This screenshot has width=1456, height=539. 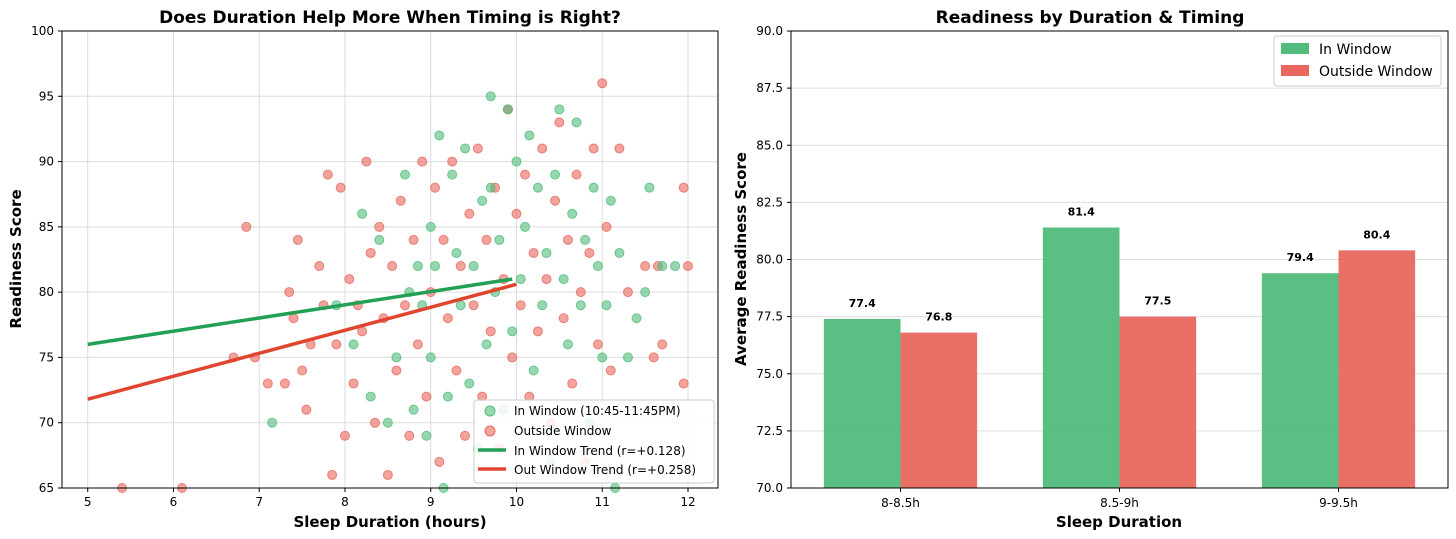 What do you see at coordinates (769, 488) in the screenshot?
I see `bar-y-tick-label: 70.0` at bounding box center [769, 488].